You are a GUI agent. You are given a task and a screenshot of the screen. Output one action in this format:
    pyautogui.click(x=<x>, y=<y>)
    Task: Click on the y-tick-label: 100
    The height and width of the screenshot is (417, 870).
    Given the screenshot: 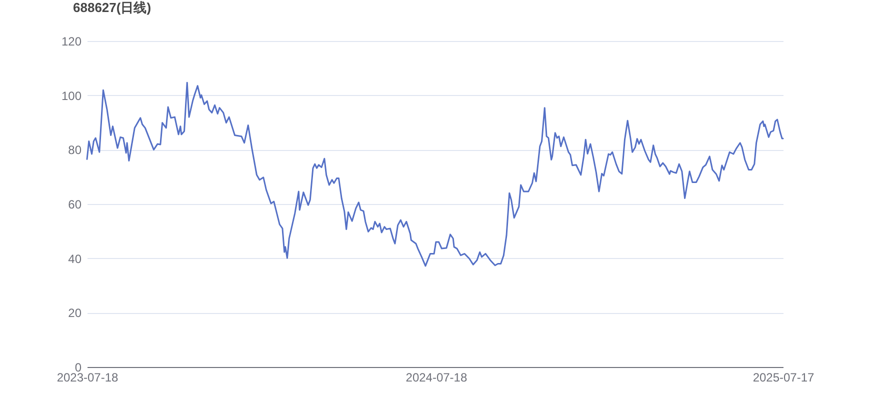 What is the action you would take?
    pyautogui.click(x=71, y=95)
    